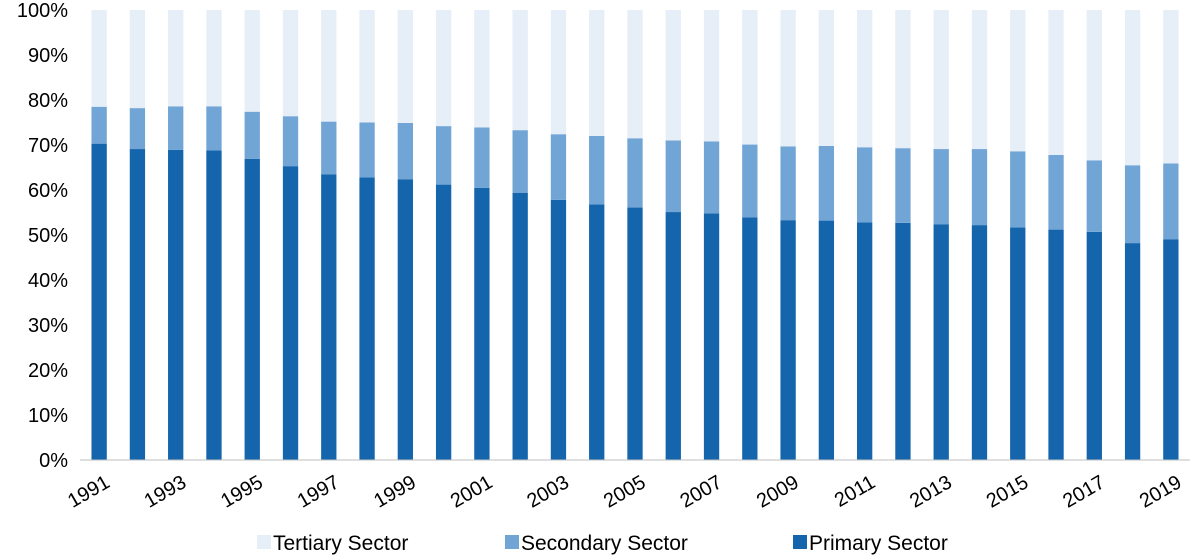 The height and width of the screenshot is (557, 1195). I want to click on bar-secondary-sector-2001, so click(482, 157).